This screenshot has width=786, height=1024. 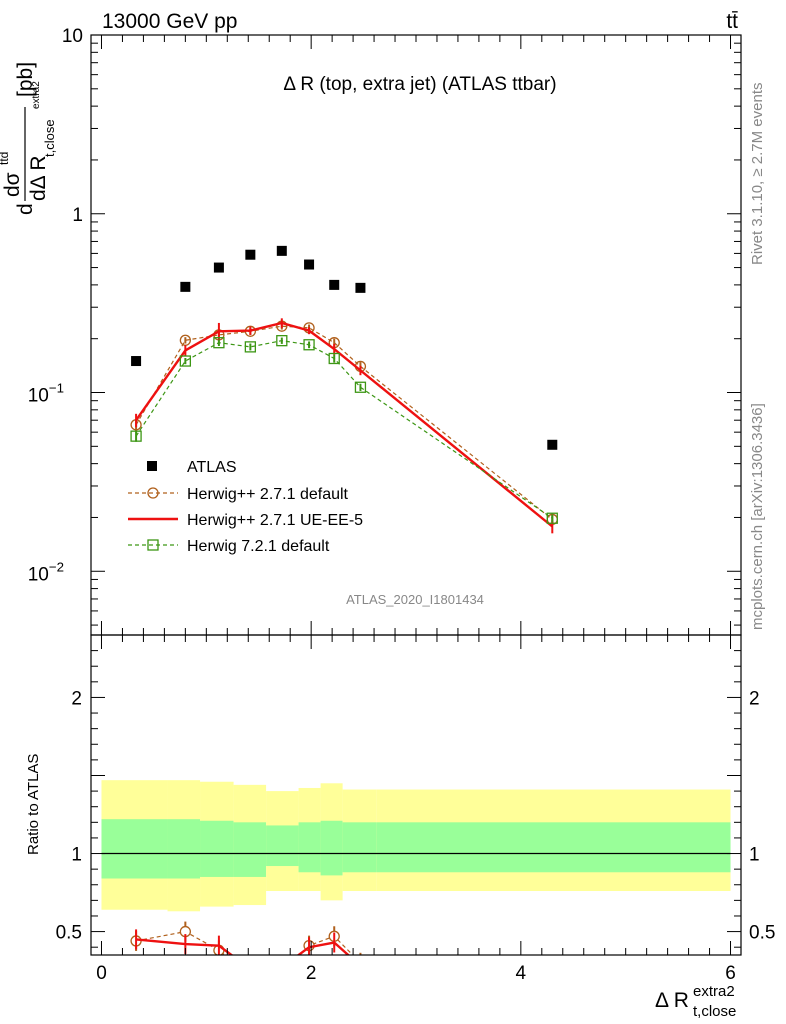 What do you see at coordinates (46, 394) in the screenshot?
I see `main-y-tick-label: 10⁻¹` at bounding box center [46, 394].